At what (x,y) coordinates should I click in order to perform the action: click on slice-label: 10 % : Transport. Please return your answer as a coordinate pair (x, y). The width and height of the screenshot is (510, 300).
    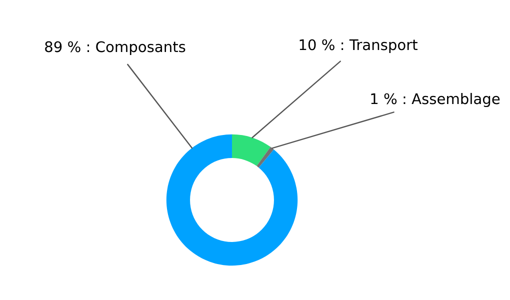
    Looking at the image, I should click on (359, 46).